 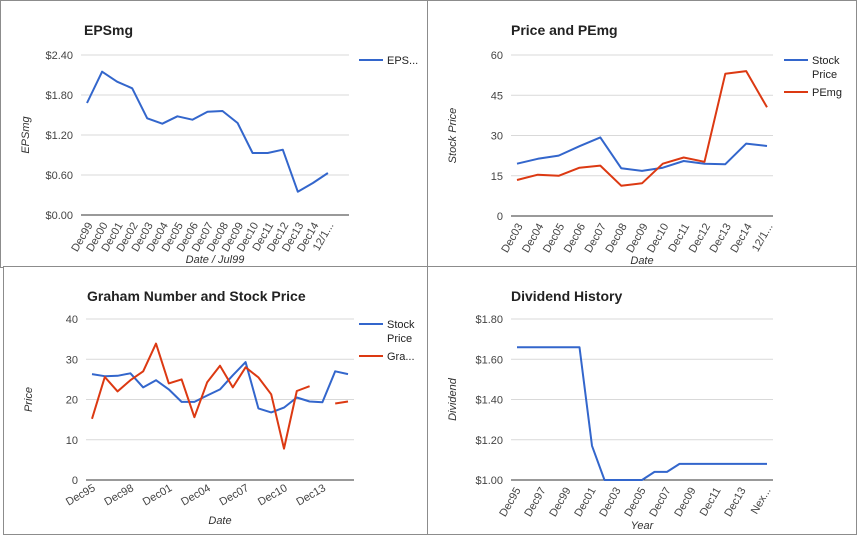 I want to click on x-axis-label: Date / Jul99, so click(x=215, y=260).